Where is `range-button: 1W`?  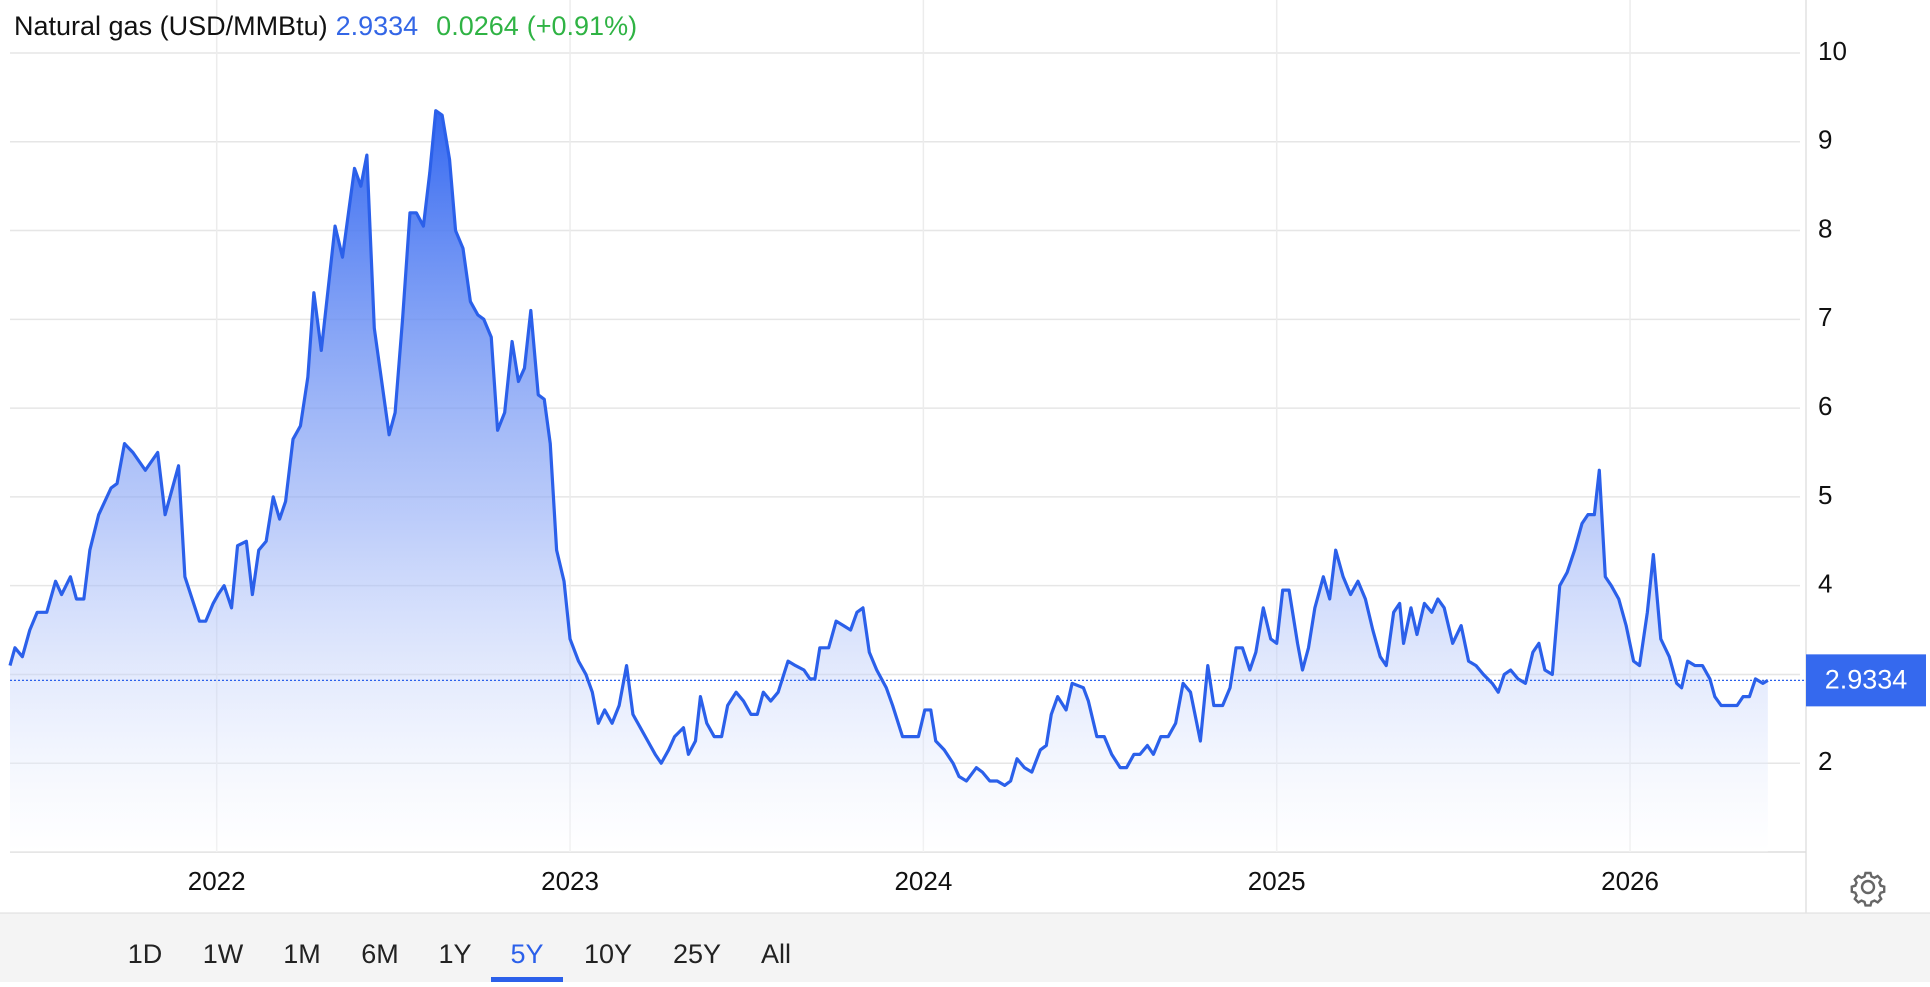 range-button: 1W is located at coordinates (223, 954).